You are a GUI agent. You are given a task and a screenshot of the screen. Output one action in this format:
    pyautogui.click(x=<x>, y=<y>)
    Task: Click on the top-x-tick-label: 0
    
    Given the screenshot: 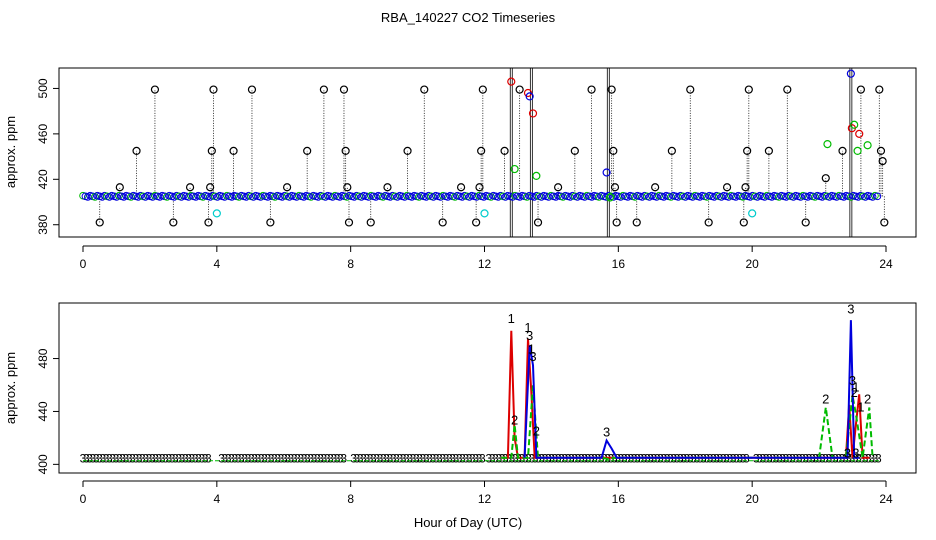 What is the action you would take?
    pyautogui.click(x=83, y=264)
    